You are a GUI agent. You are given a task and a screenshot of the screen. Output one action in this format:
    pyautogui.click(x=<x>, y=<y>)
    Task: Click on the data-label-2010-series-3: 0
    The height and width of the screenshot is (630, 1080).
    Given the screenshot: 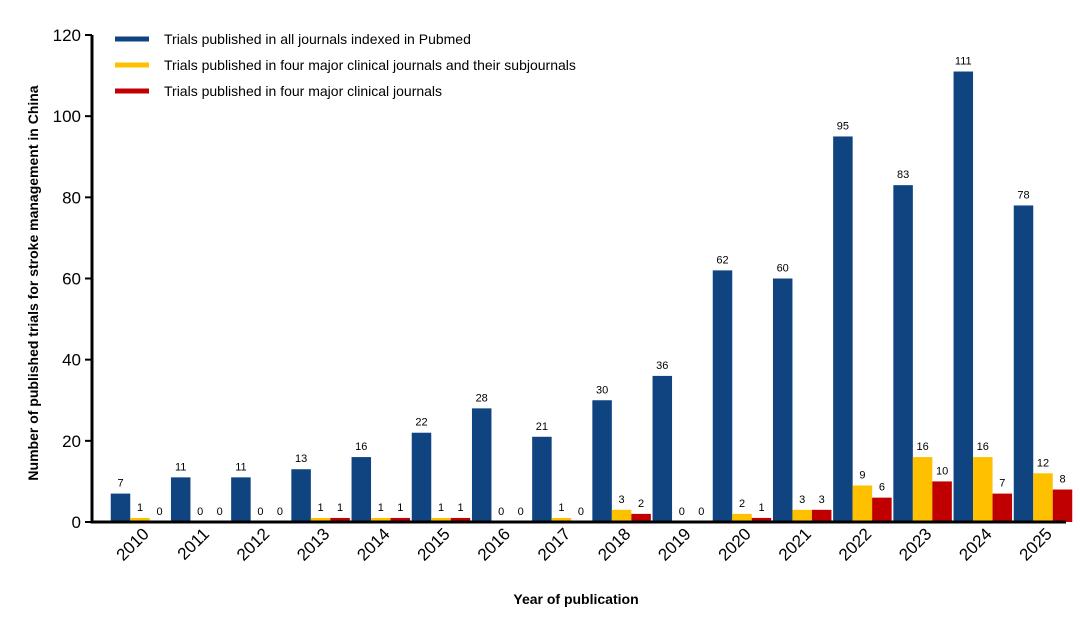 What is the action you would take?
    pyautogui.click(x=159, y=512)
    